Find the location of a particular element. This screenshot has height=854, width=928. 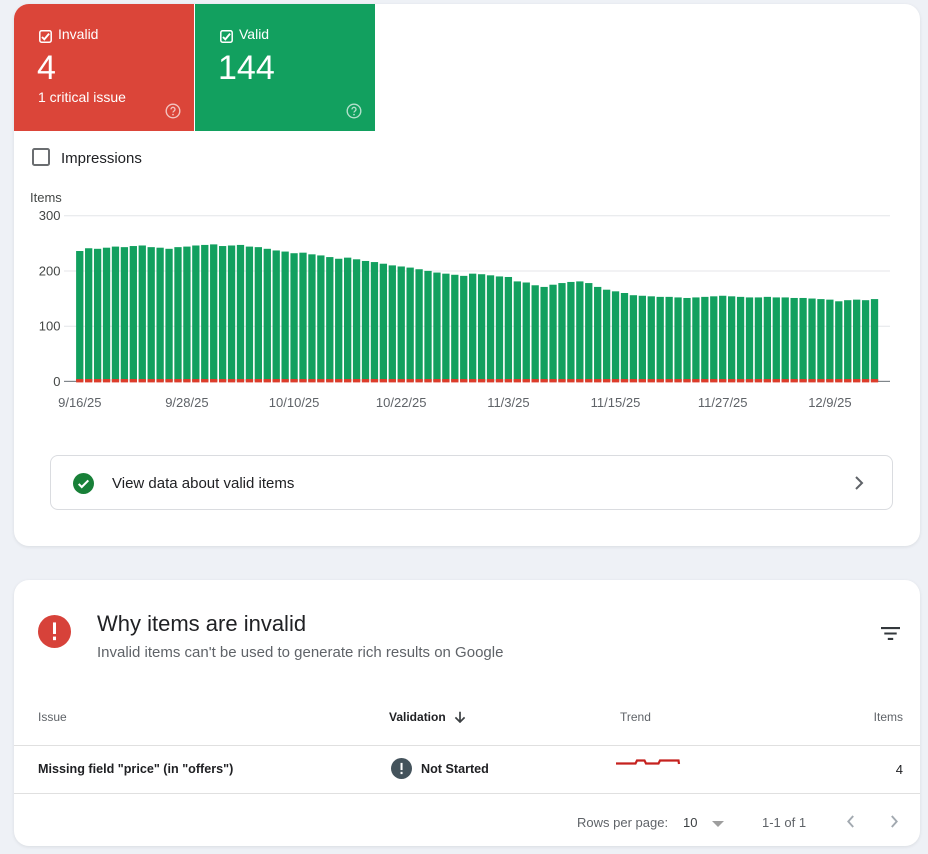

svg-text: 0 is located at coordinates (56, 381).